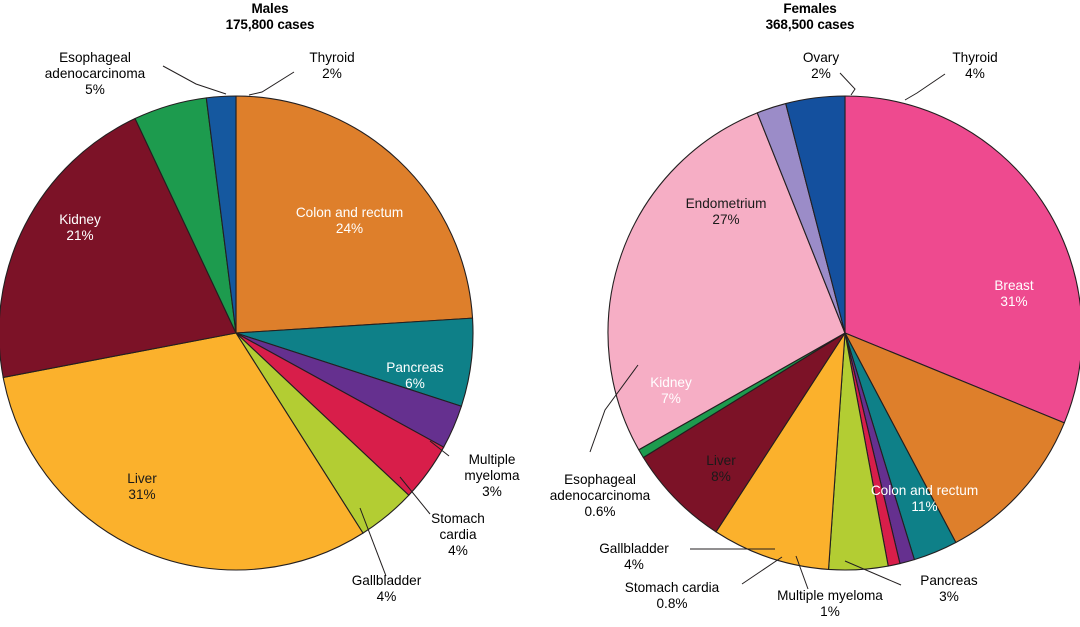  What do you see at coordinates (194, 80) in the screenshot?
I see `leader-line-males-esophageal` at bounding box center [194, 80].